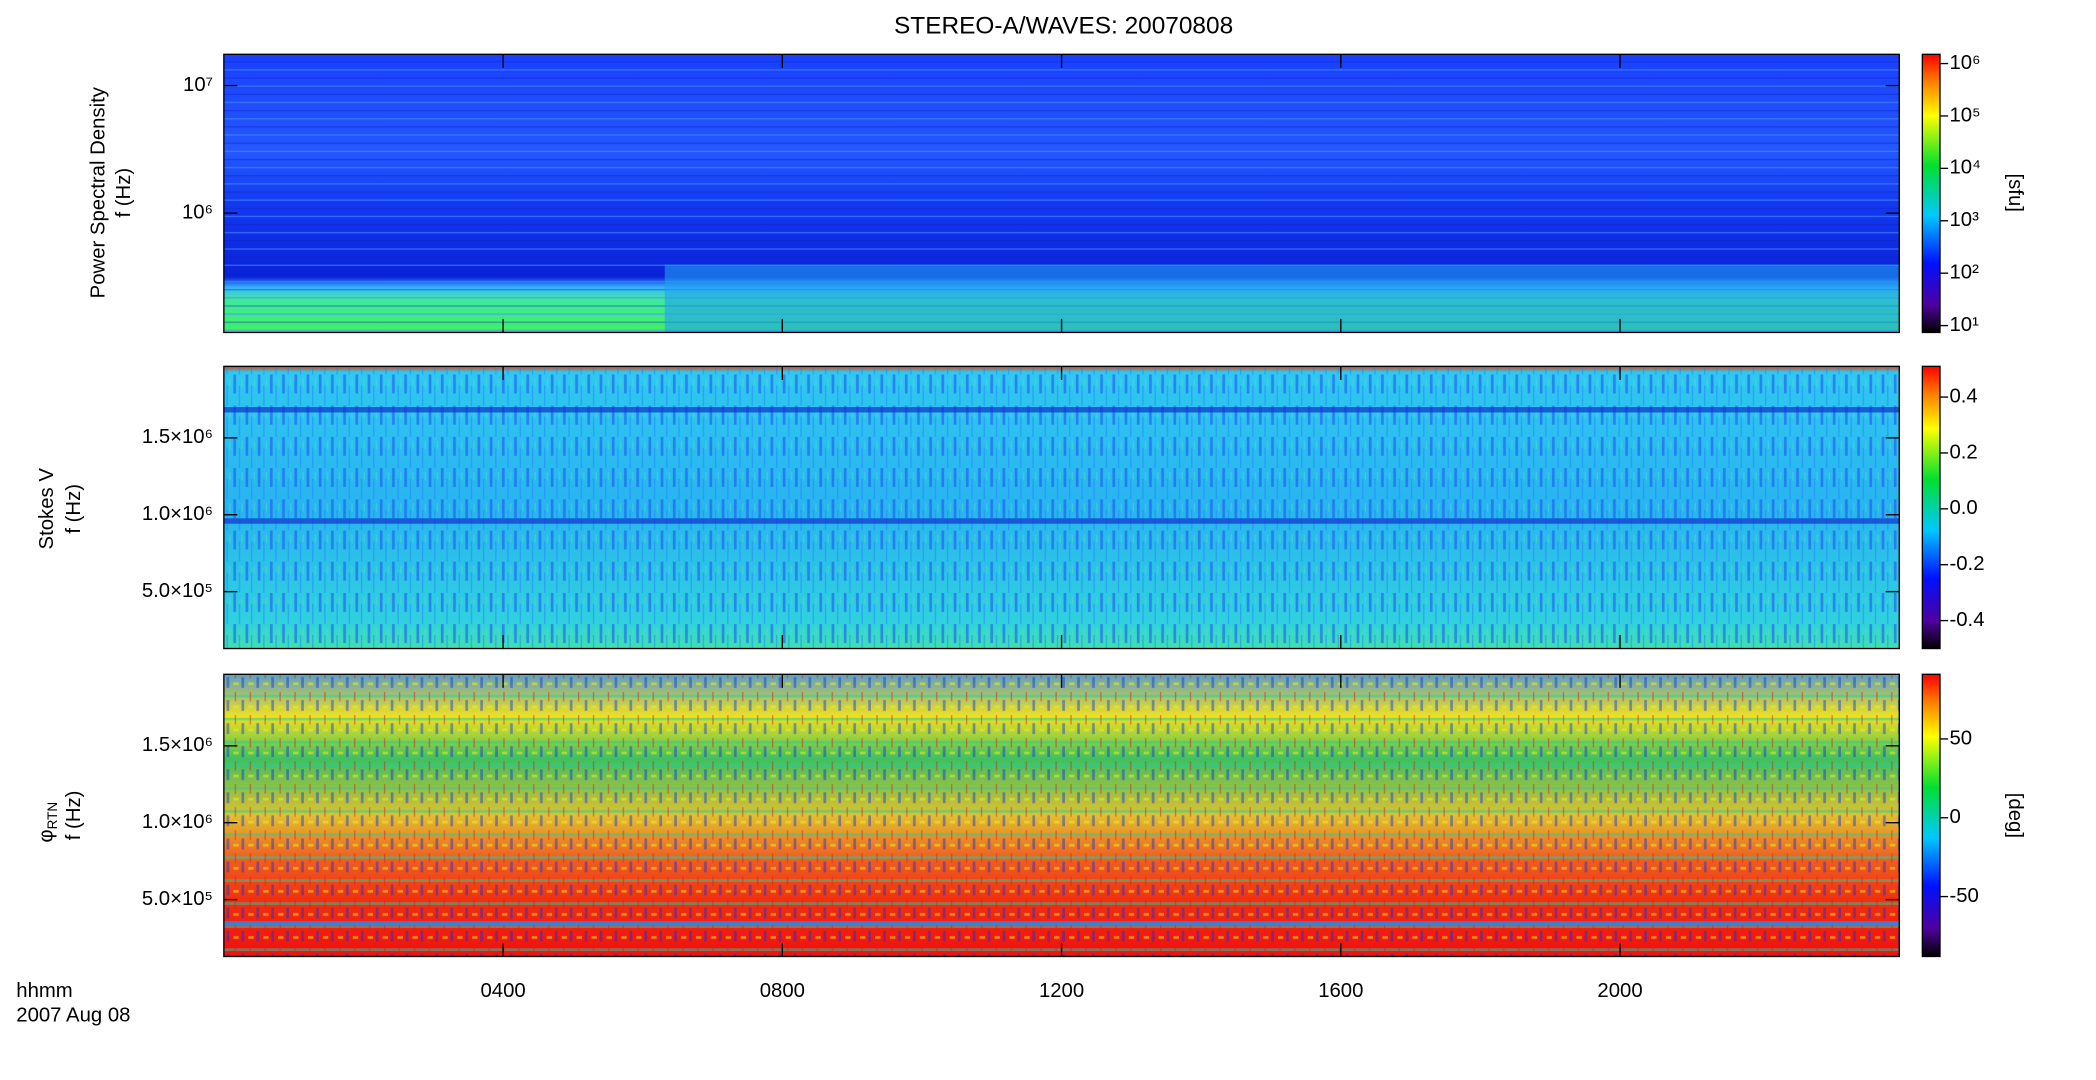  Describe the element at coordinates (1963, 896) in the screenshot. I see `colorbar-tick-label: -50` at that location.